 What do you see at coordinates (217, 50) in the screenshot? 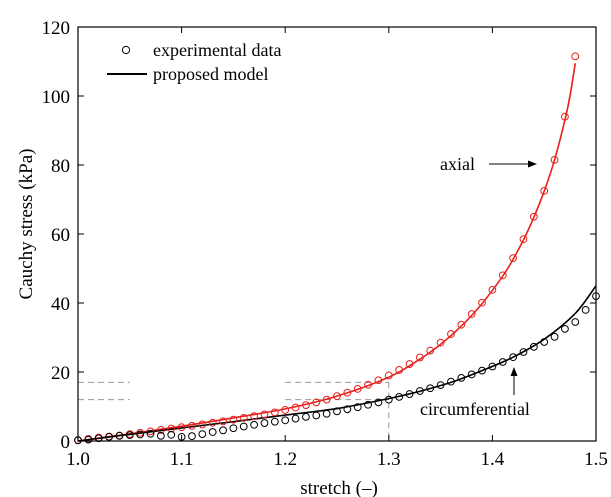
I see `legend-label-experimental: experimental data` at bounding box center [217, 50].